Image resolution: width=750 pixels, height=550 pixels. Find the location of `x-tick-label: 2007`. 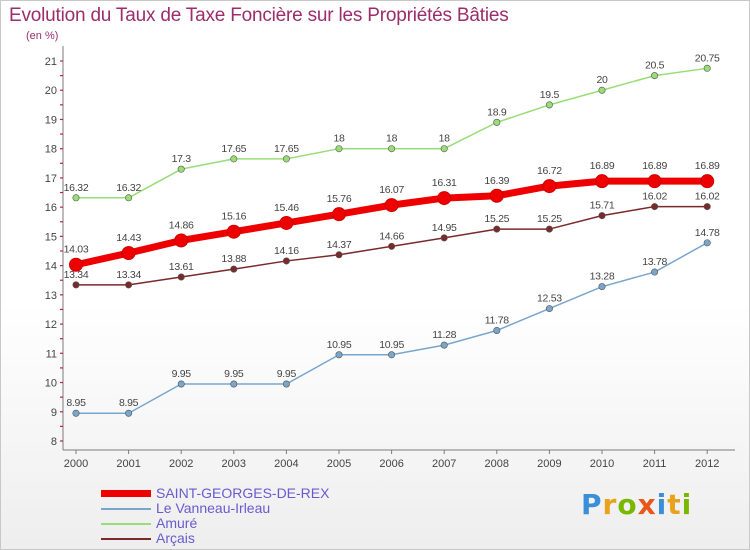

x-tick-label: 2007 is located at coordinates (444, 464).